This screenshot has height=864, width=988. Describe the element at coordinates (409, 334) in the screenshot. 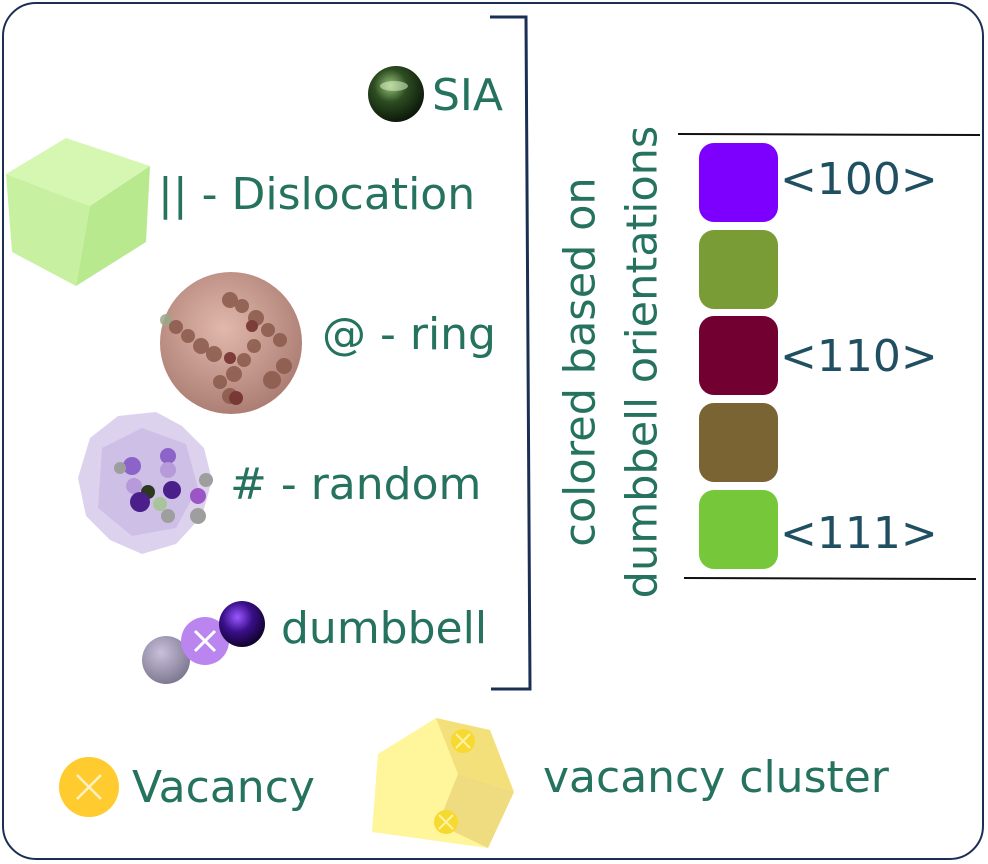

I see `ring-label: @ - ring` at that location.